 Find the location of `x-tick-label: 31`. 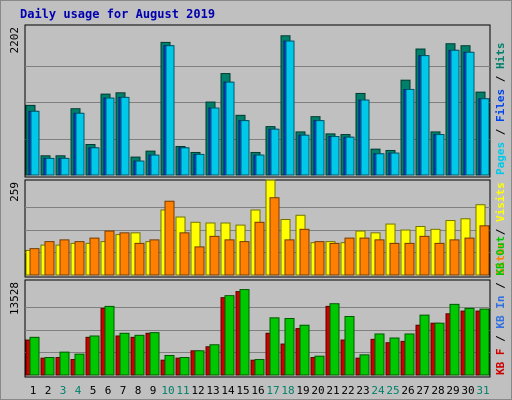

x-tick-label: 31 is located at coordinates (482, 390).